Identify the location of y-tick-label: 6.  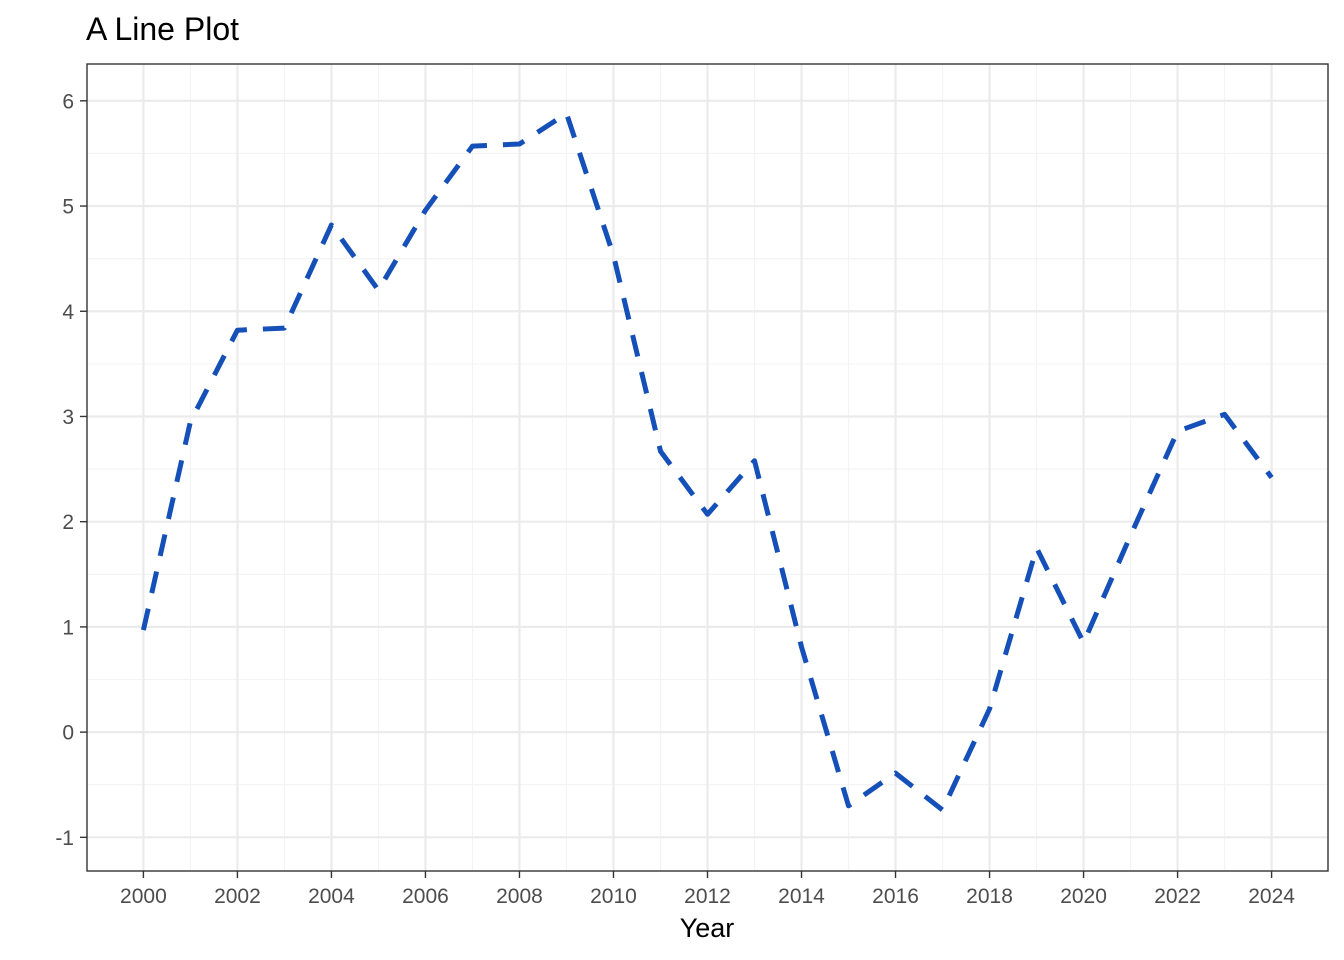
(68, 101).